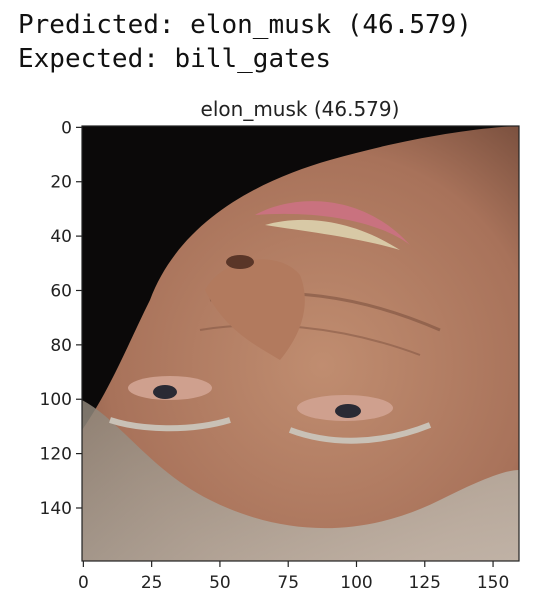  What do you see at coordinates (152, 583) in the screenshot?
I see `x-tick-label: 25` at bounding box center [152, 583].